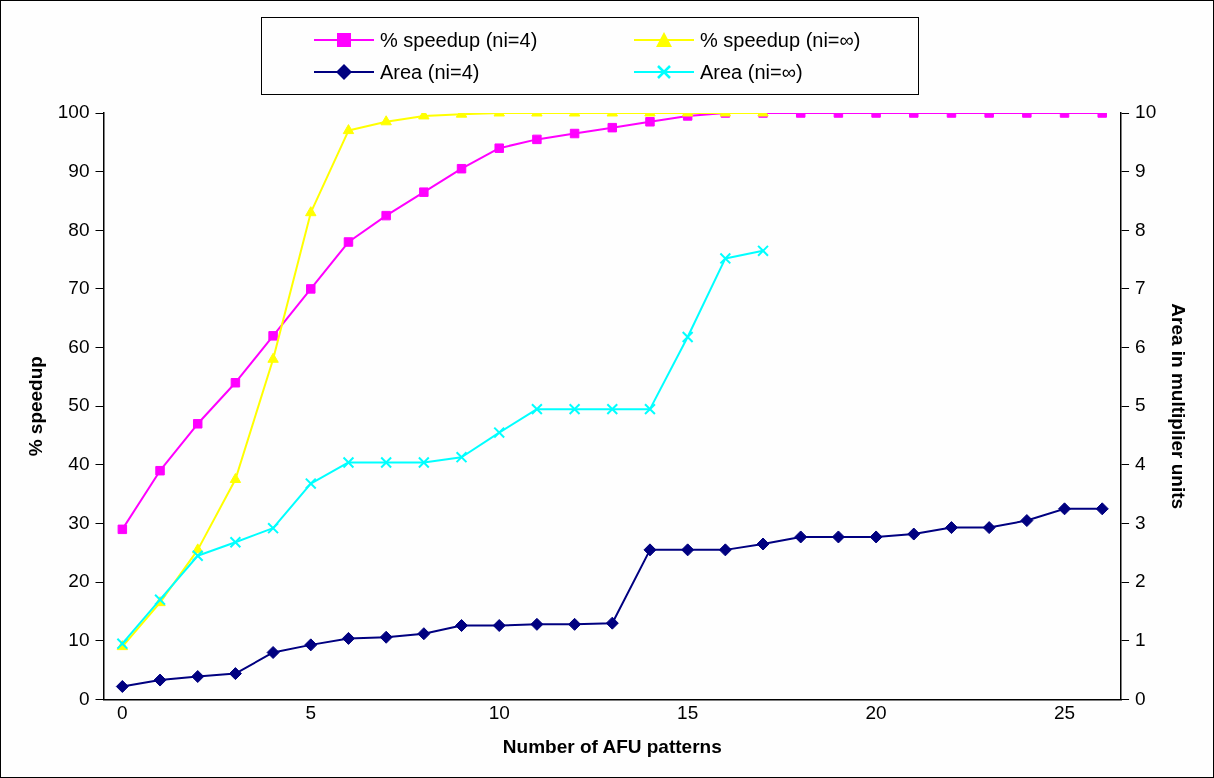 The width and height of the screenshot is (1214, 778). Describe the element at coordinates (1179, 406) in the screenshot. I see `y2-axis-title: Area in multiplier units` at that location.